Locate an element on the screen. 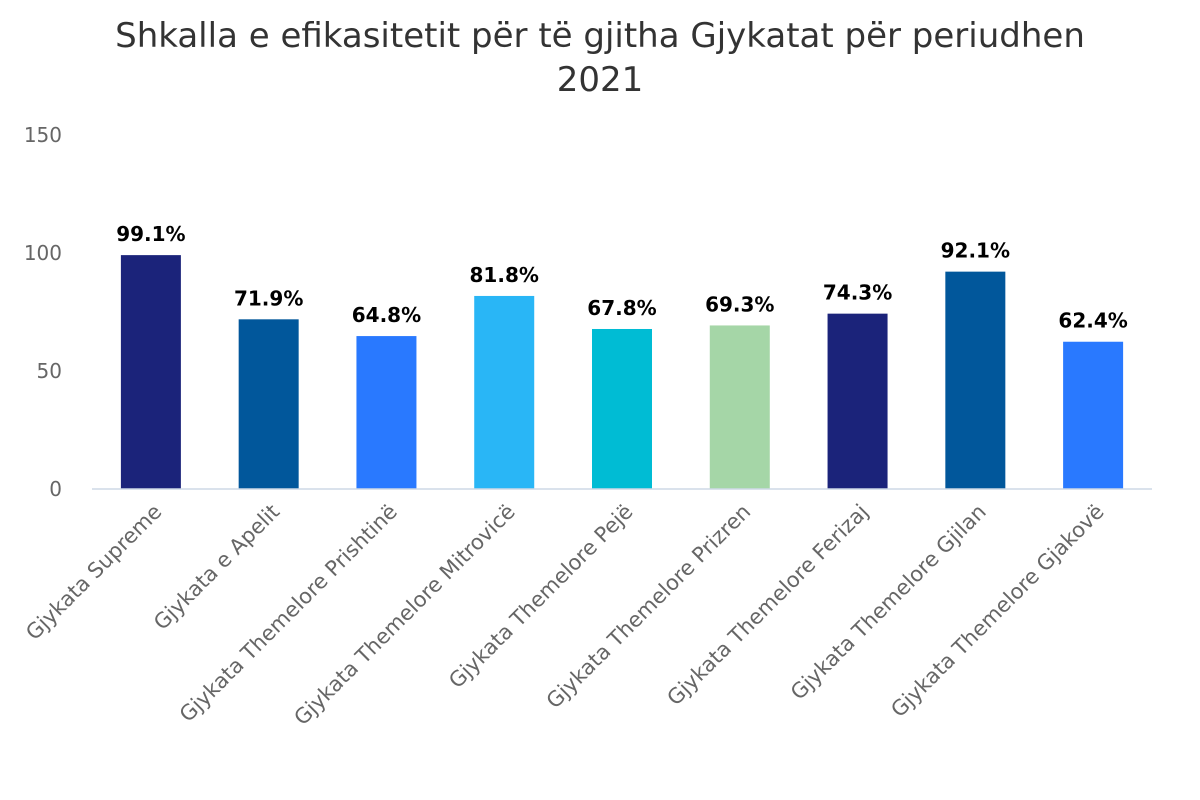 This screenshot has width=1200, height=800. y-tick-label: 100 is located at coordinates (43, 253).